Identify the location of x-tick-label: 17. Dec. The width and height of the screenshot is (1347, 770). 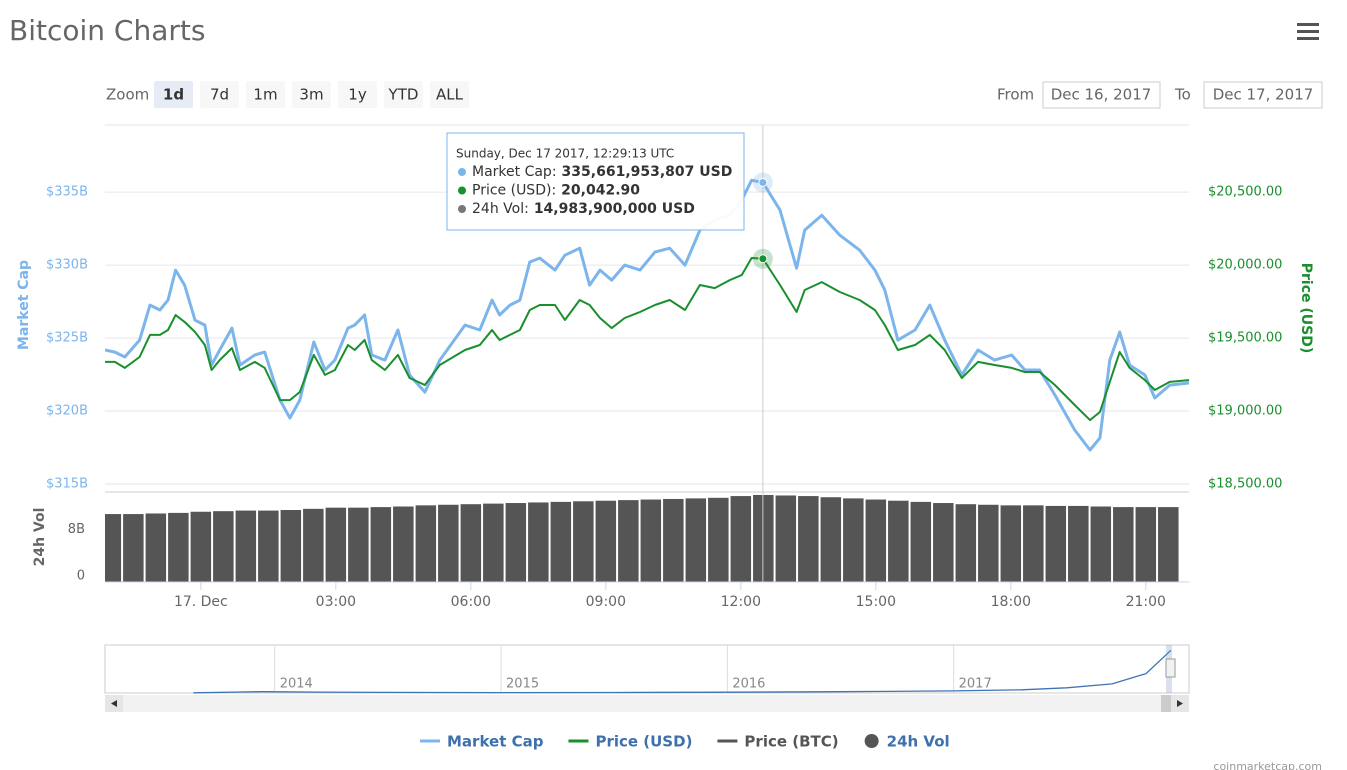
(201, 602).